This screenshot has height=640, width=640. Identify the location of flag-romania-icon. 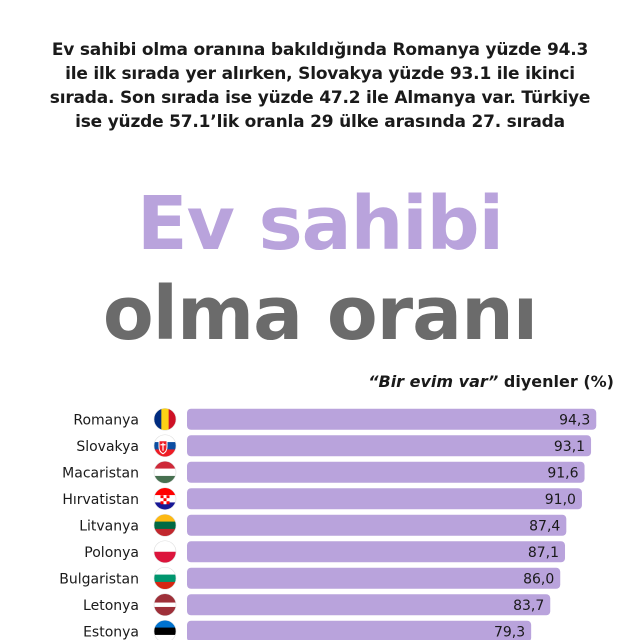
(165, 419).